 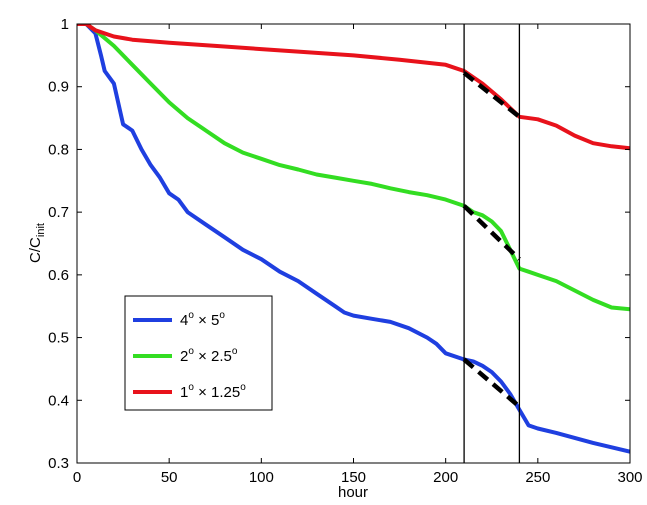 I want to click on x-tick-labels: 0 50 100 150 200 250 300, so click(x=358, y=477).